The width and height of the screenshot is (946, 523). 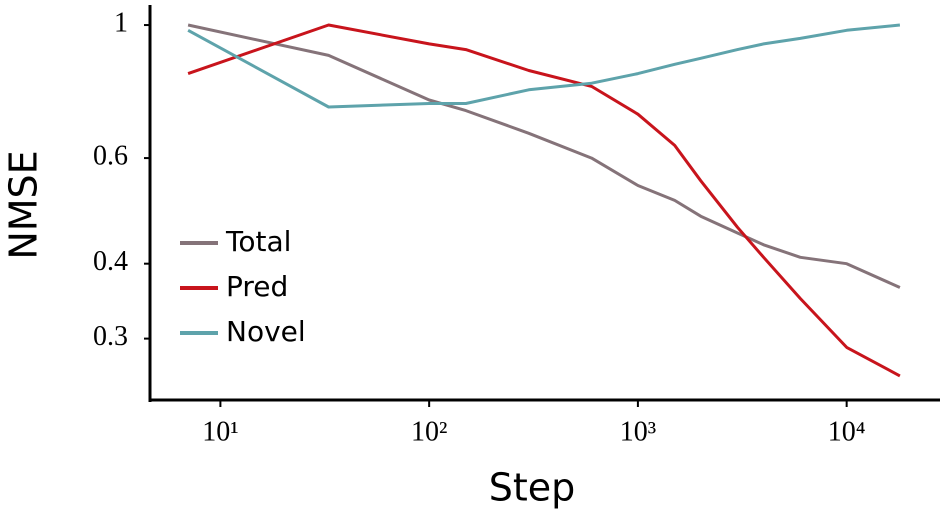 What do you see at coordinates (121, 22) in the screenshot?
I see `y-tick-label: 1` at bounding box center [121, 22].